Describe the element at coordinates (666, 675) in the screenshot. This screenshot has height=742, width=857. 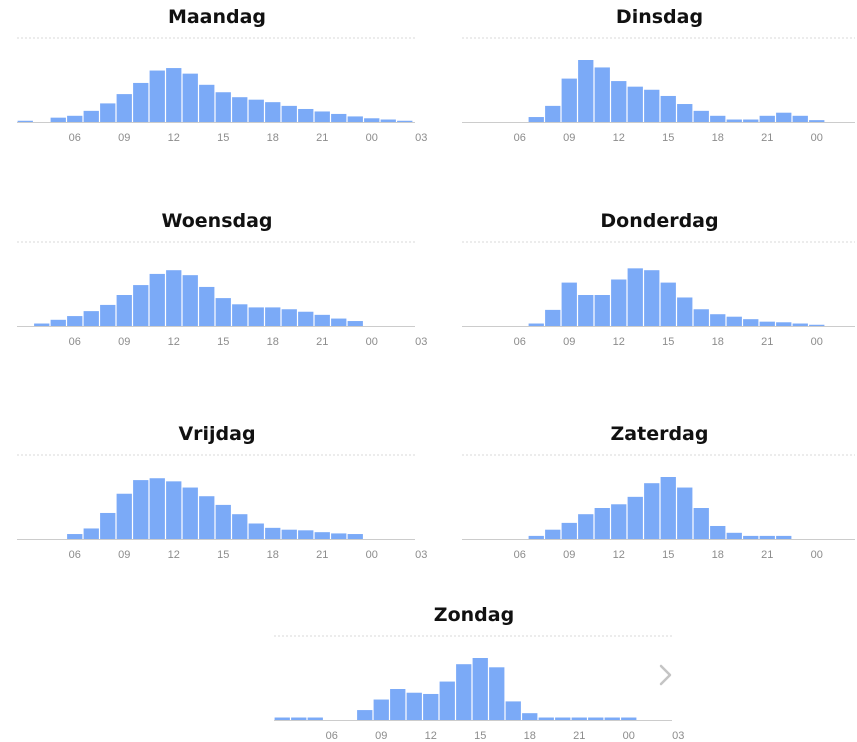
I see `next-chevron-button` at that location.